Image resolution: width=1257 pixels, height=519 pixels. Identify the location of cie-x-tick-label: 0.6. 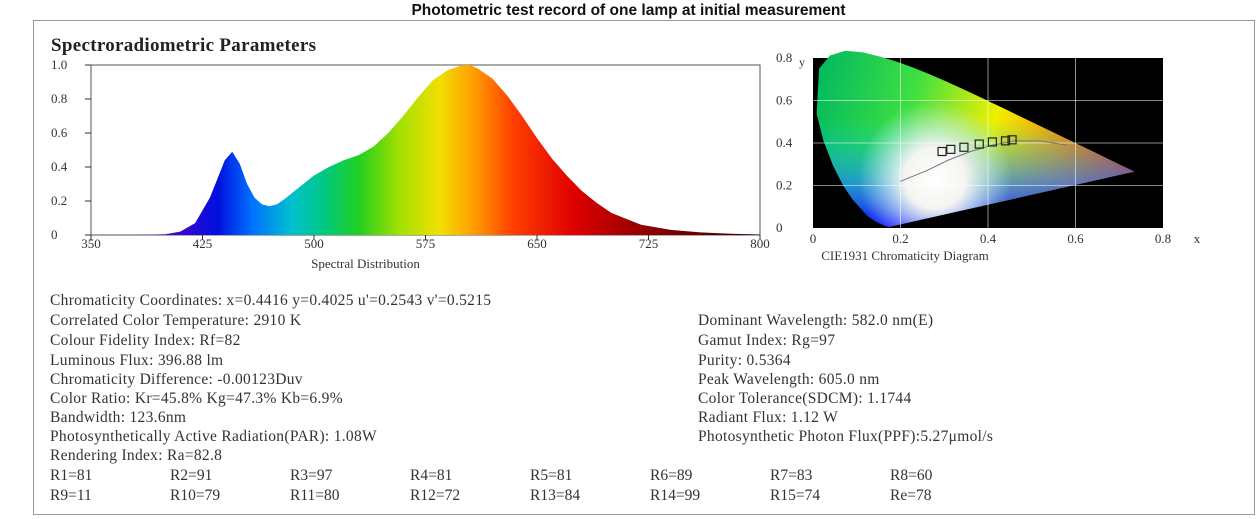
(1075, 238).